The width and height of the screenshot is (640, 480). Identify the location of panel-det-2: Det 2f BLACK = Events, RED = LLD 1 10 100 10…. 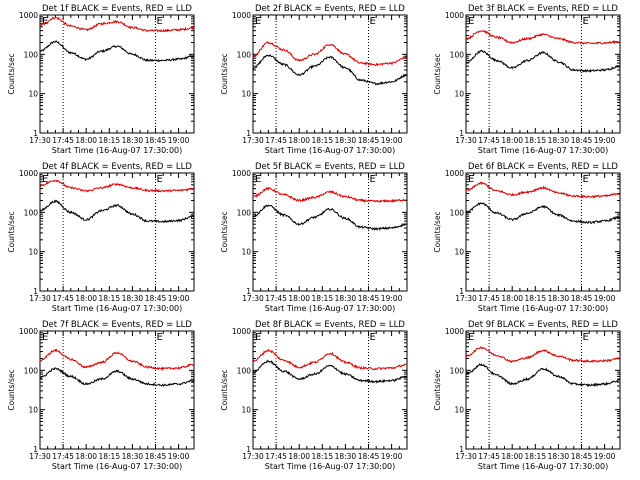
(314, 79).